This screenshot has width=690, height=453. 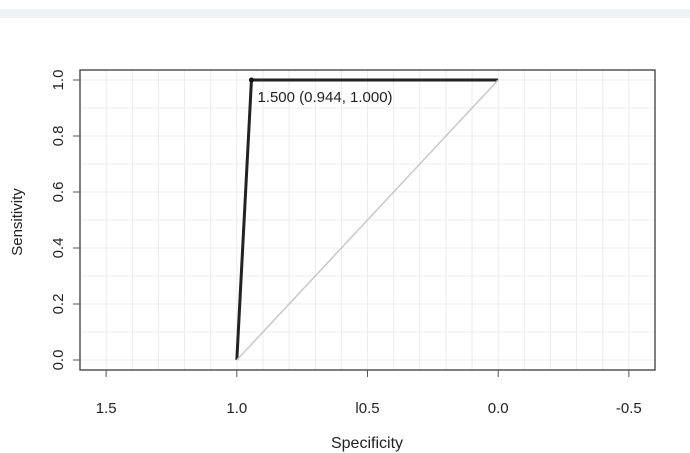 What do you see at coordinates (367, 443) in the screenshot?
I see `x-axis-title: Specificity` at bounding box center [367, 443].